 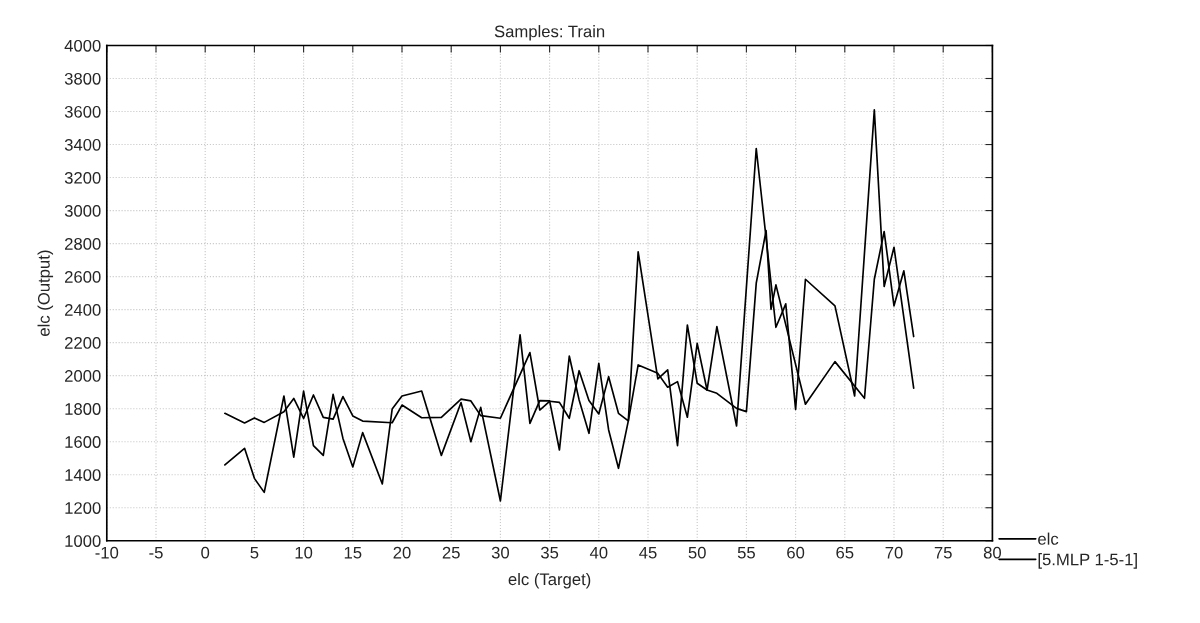 What do you see at coordinates (796, 552) in the screenshot?
I see `x-tick-label: 60` at bounding box center [796, 552].